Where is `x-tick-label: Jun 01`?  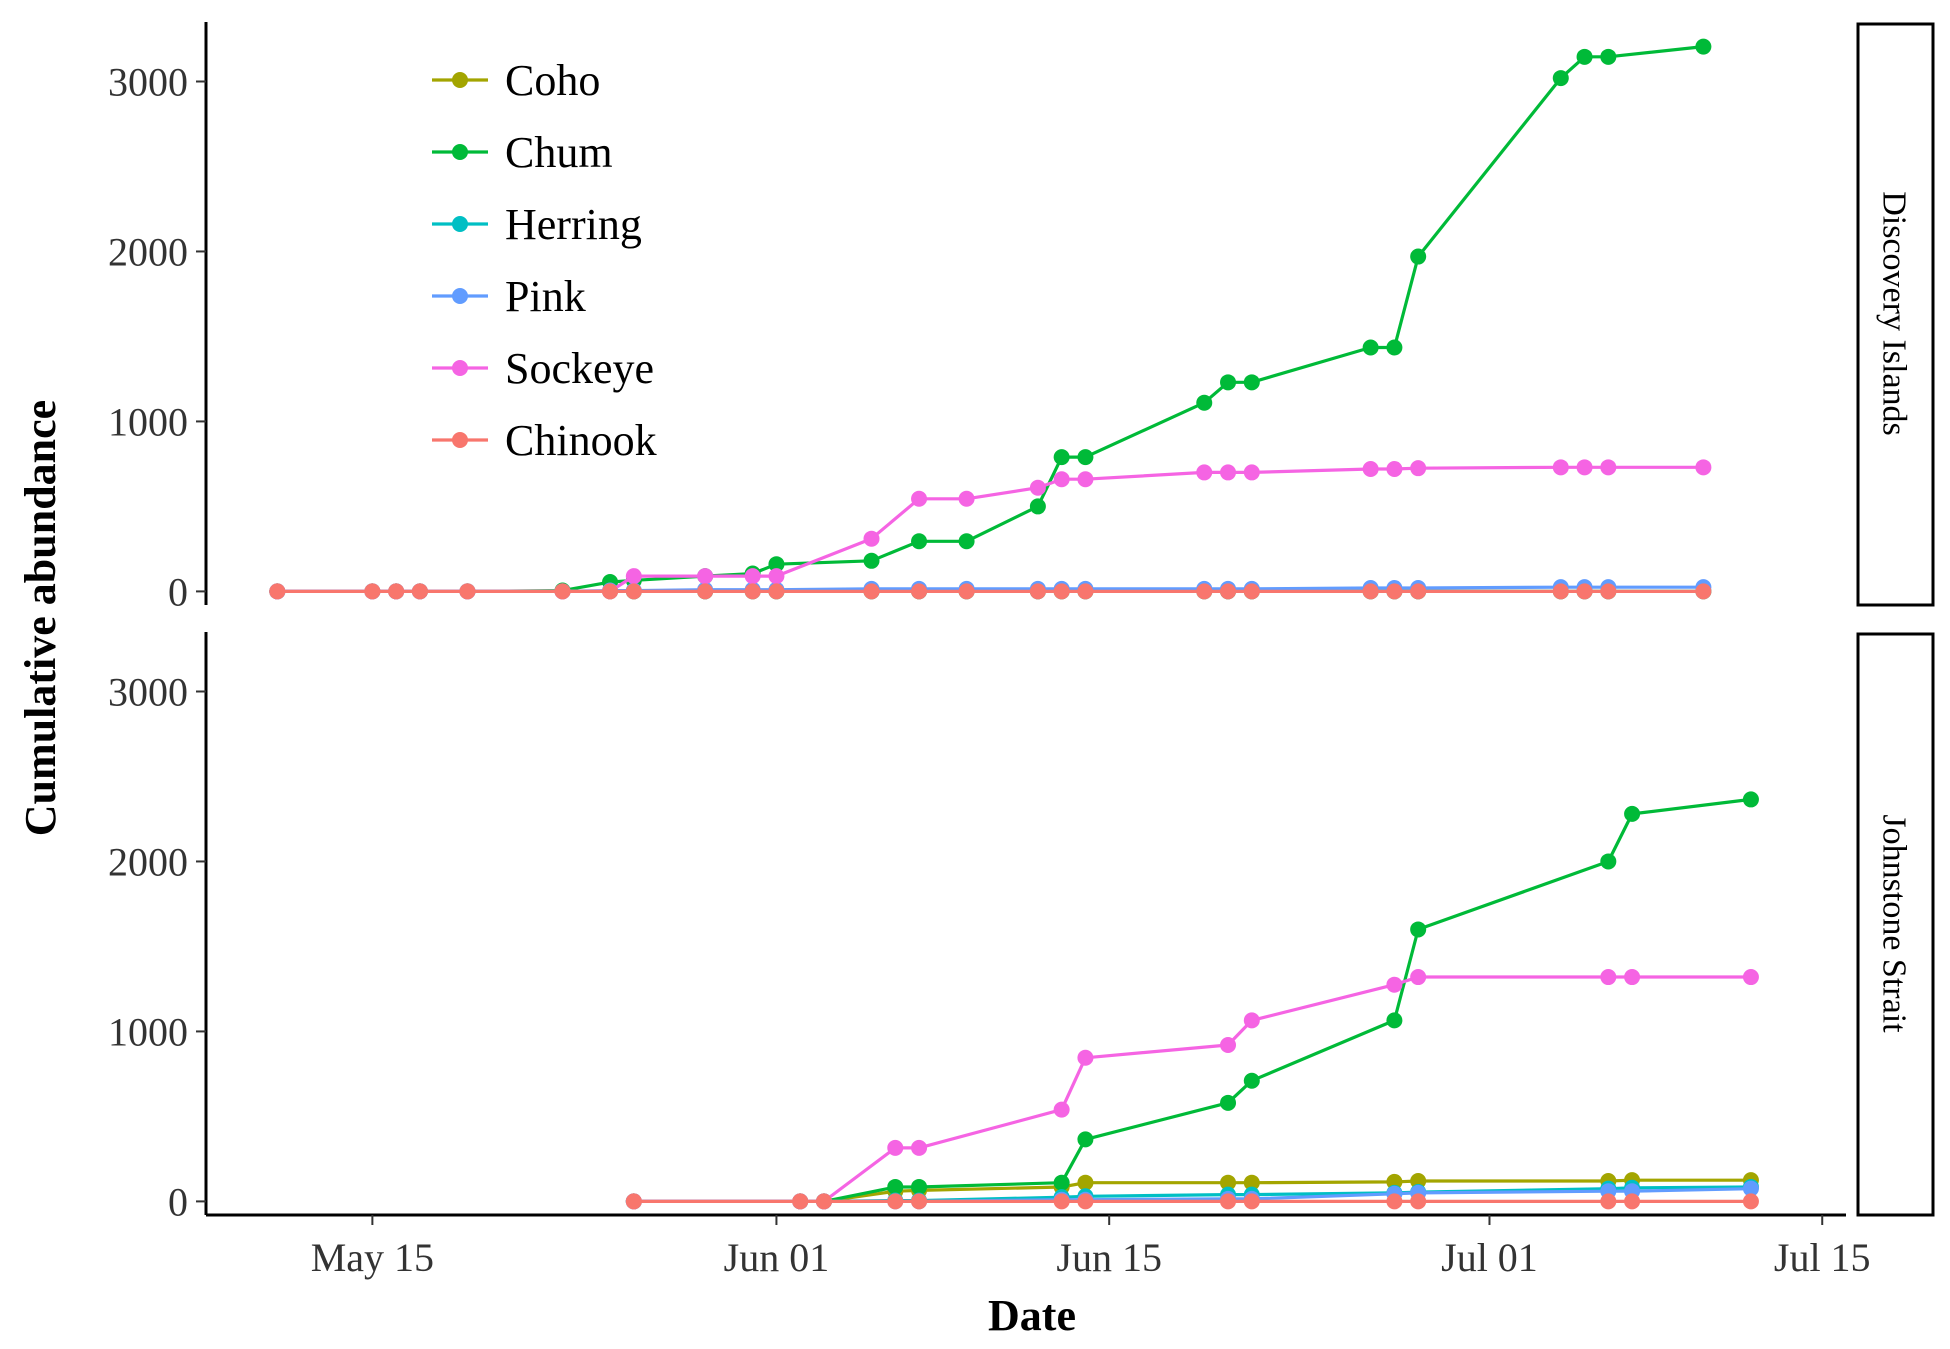 x-tick-label: Jun 01 is located at coordinates (777, 1257).